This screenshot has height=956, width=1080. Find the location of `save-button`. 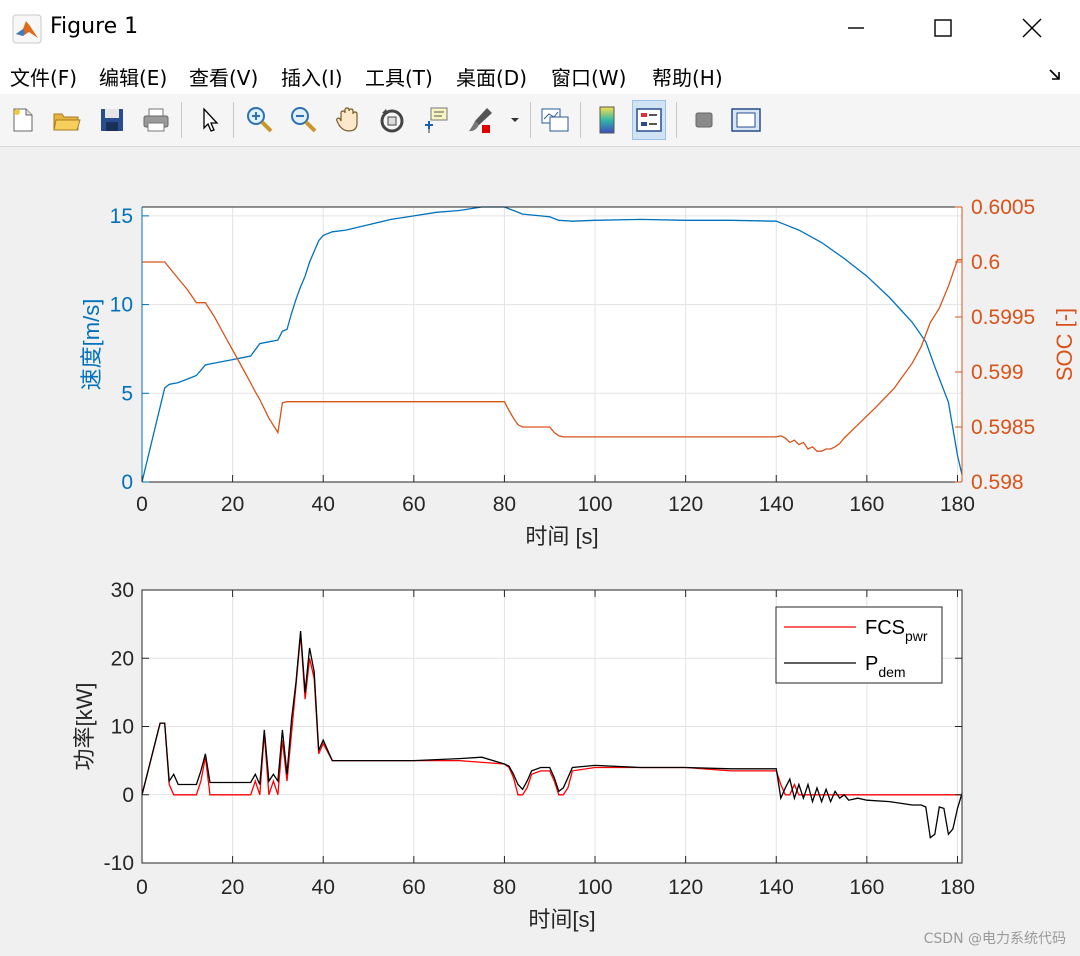

save-button is located at coordinates (112, 120).